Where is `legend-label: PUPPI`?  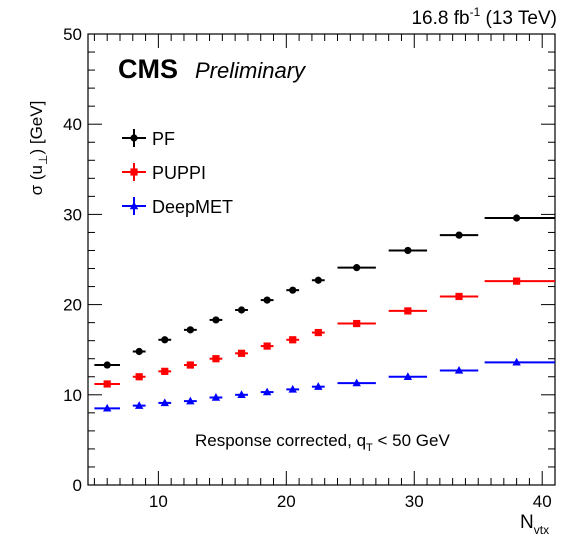
legend-label: PUPPI is located at coordinates (179, 173).